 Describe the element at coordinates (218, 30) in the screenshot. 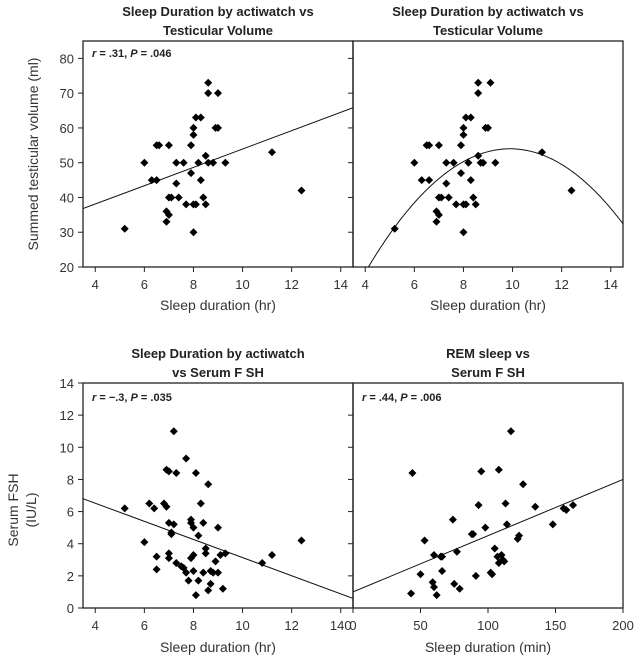

I see `panel-title-line2: Testicular Volume` at that location.